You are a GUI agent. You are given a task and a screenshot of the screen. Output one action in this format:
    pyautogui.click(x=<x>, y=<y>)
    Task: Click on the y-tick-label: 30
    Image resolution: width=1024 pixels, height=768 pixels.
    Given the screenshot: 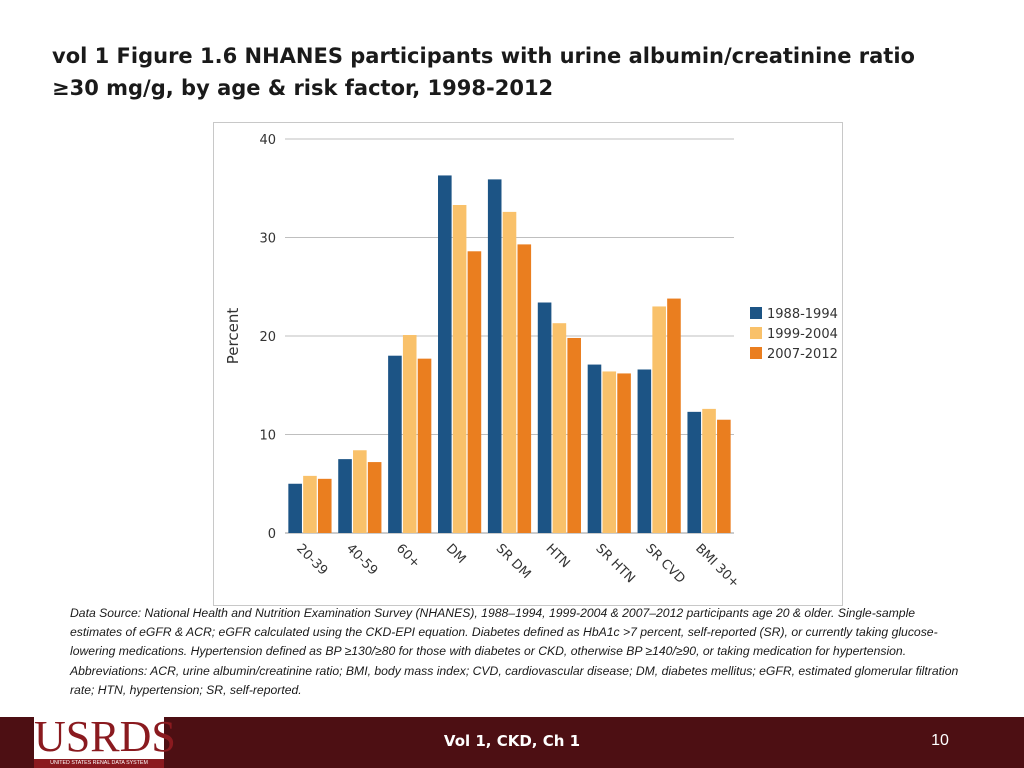 What is the action you would take?
    pyautogui.click(x=267, y=239)
    